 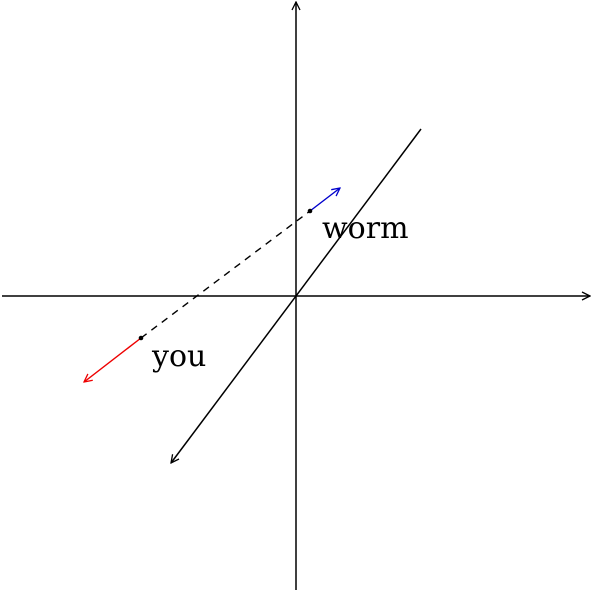 What do you see at coordinates (324, 200) in the screenshot?
I see `worm-arrow` at bounding box center [324, 200].